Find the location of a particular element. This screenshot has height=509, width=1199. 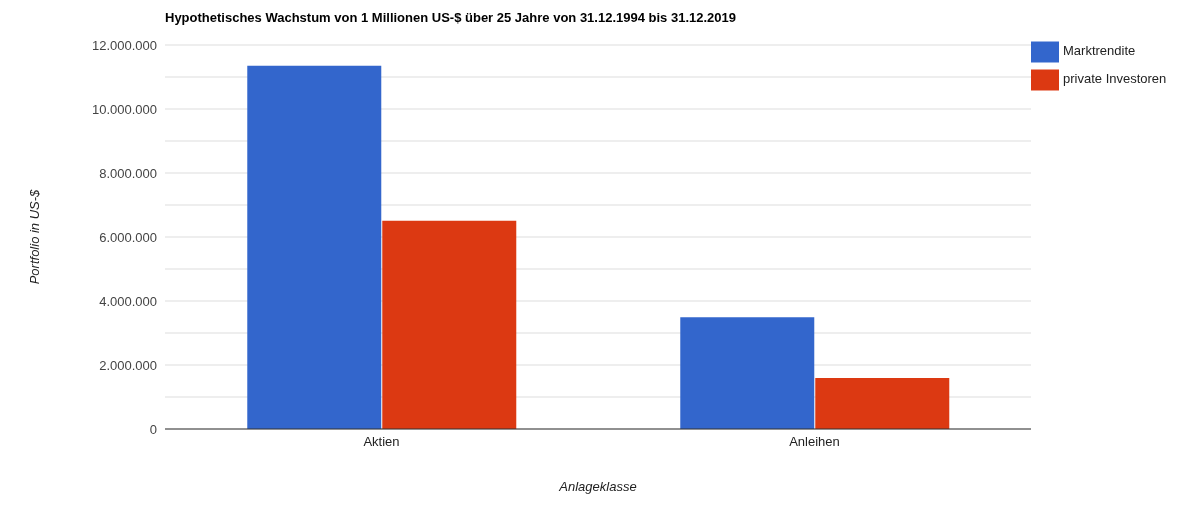

legend-label: private Investoren is located at coordinates (1115, 79).